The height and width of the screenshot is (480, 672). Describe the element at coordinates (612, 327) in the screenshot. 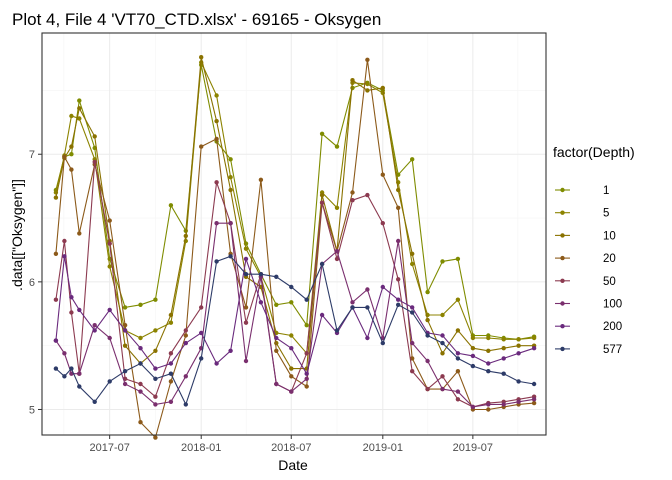

I see `legend-label: 200` at that location.